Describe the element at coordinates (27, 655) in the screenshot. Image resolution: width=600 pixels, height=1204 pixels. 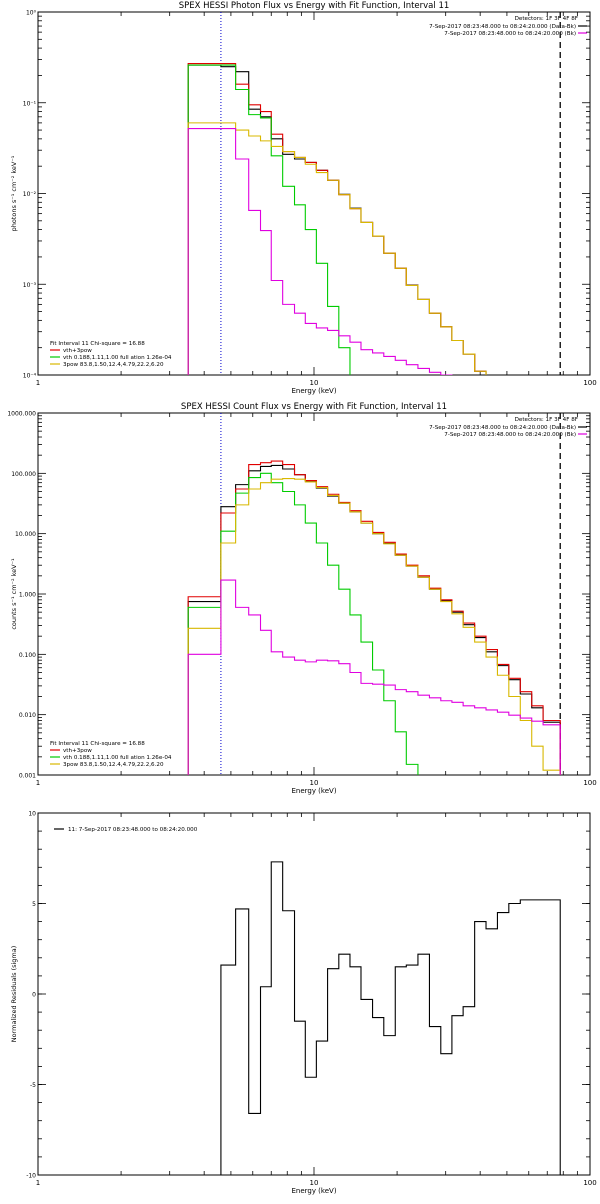
I see `y-tick-label: 0.100` at that location.